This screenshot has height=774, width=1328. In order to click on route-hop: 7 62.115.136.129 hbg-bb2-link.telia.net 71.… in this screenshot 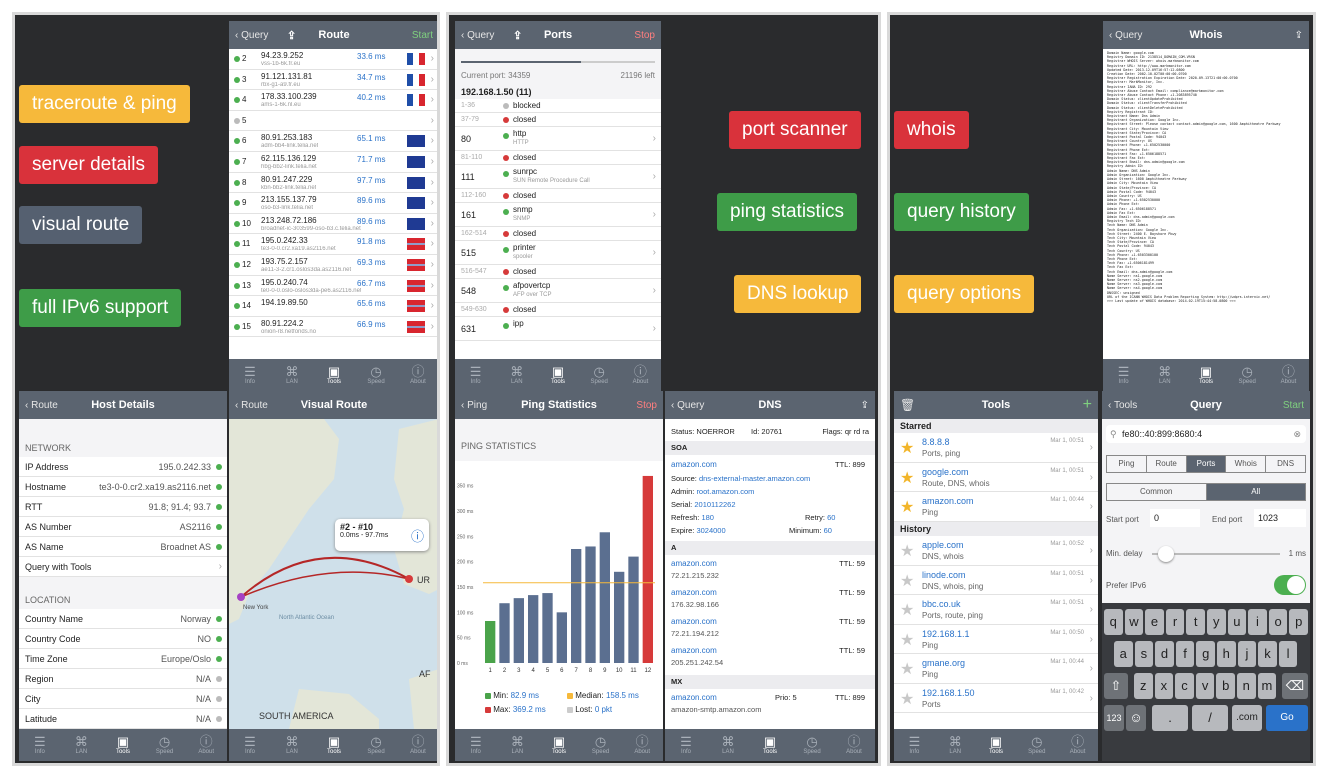, I will do `click(333, 162)`.